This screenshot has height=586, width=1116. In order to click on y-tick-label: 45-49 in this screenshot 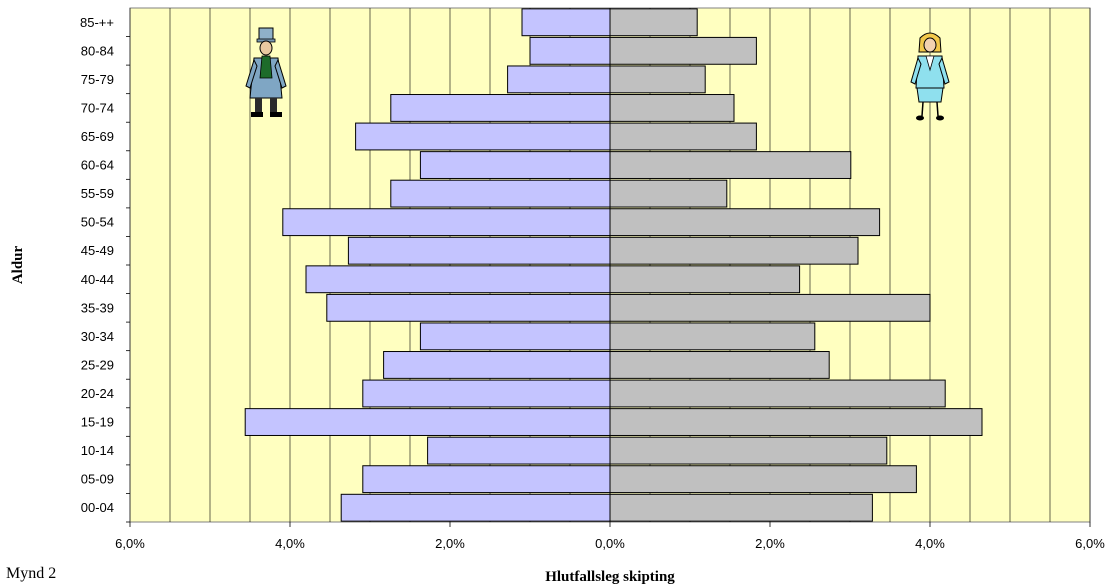, I will do `click(97, 250)`.